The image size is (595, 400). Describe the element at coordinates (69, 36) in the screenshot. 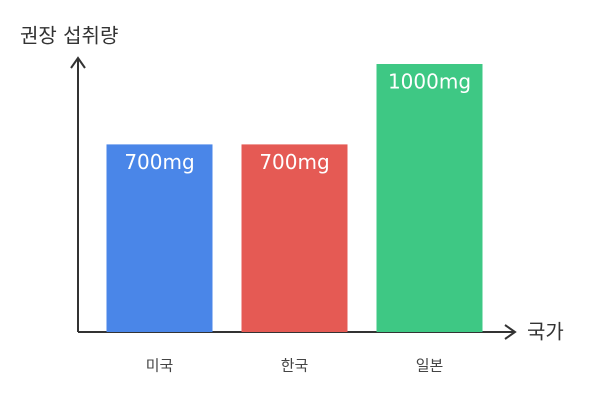

I see `y-axis-label: 권장 섭취량` at that location.